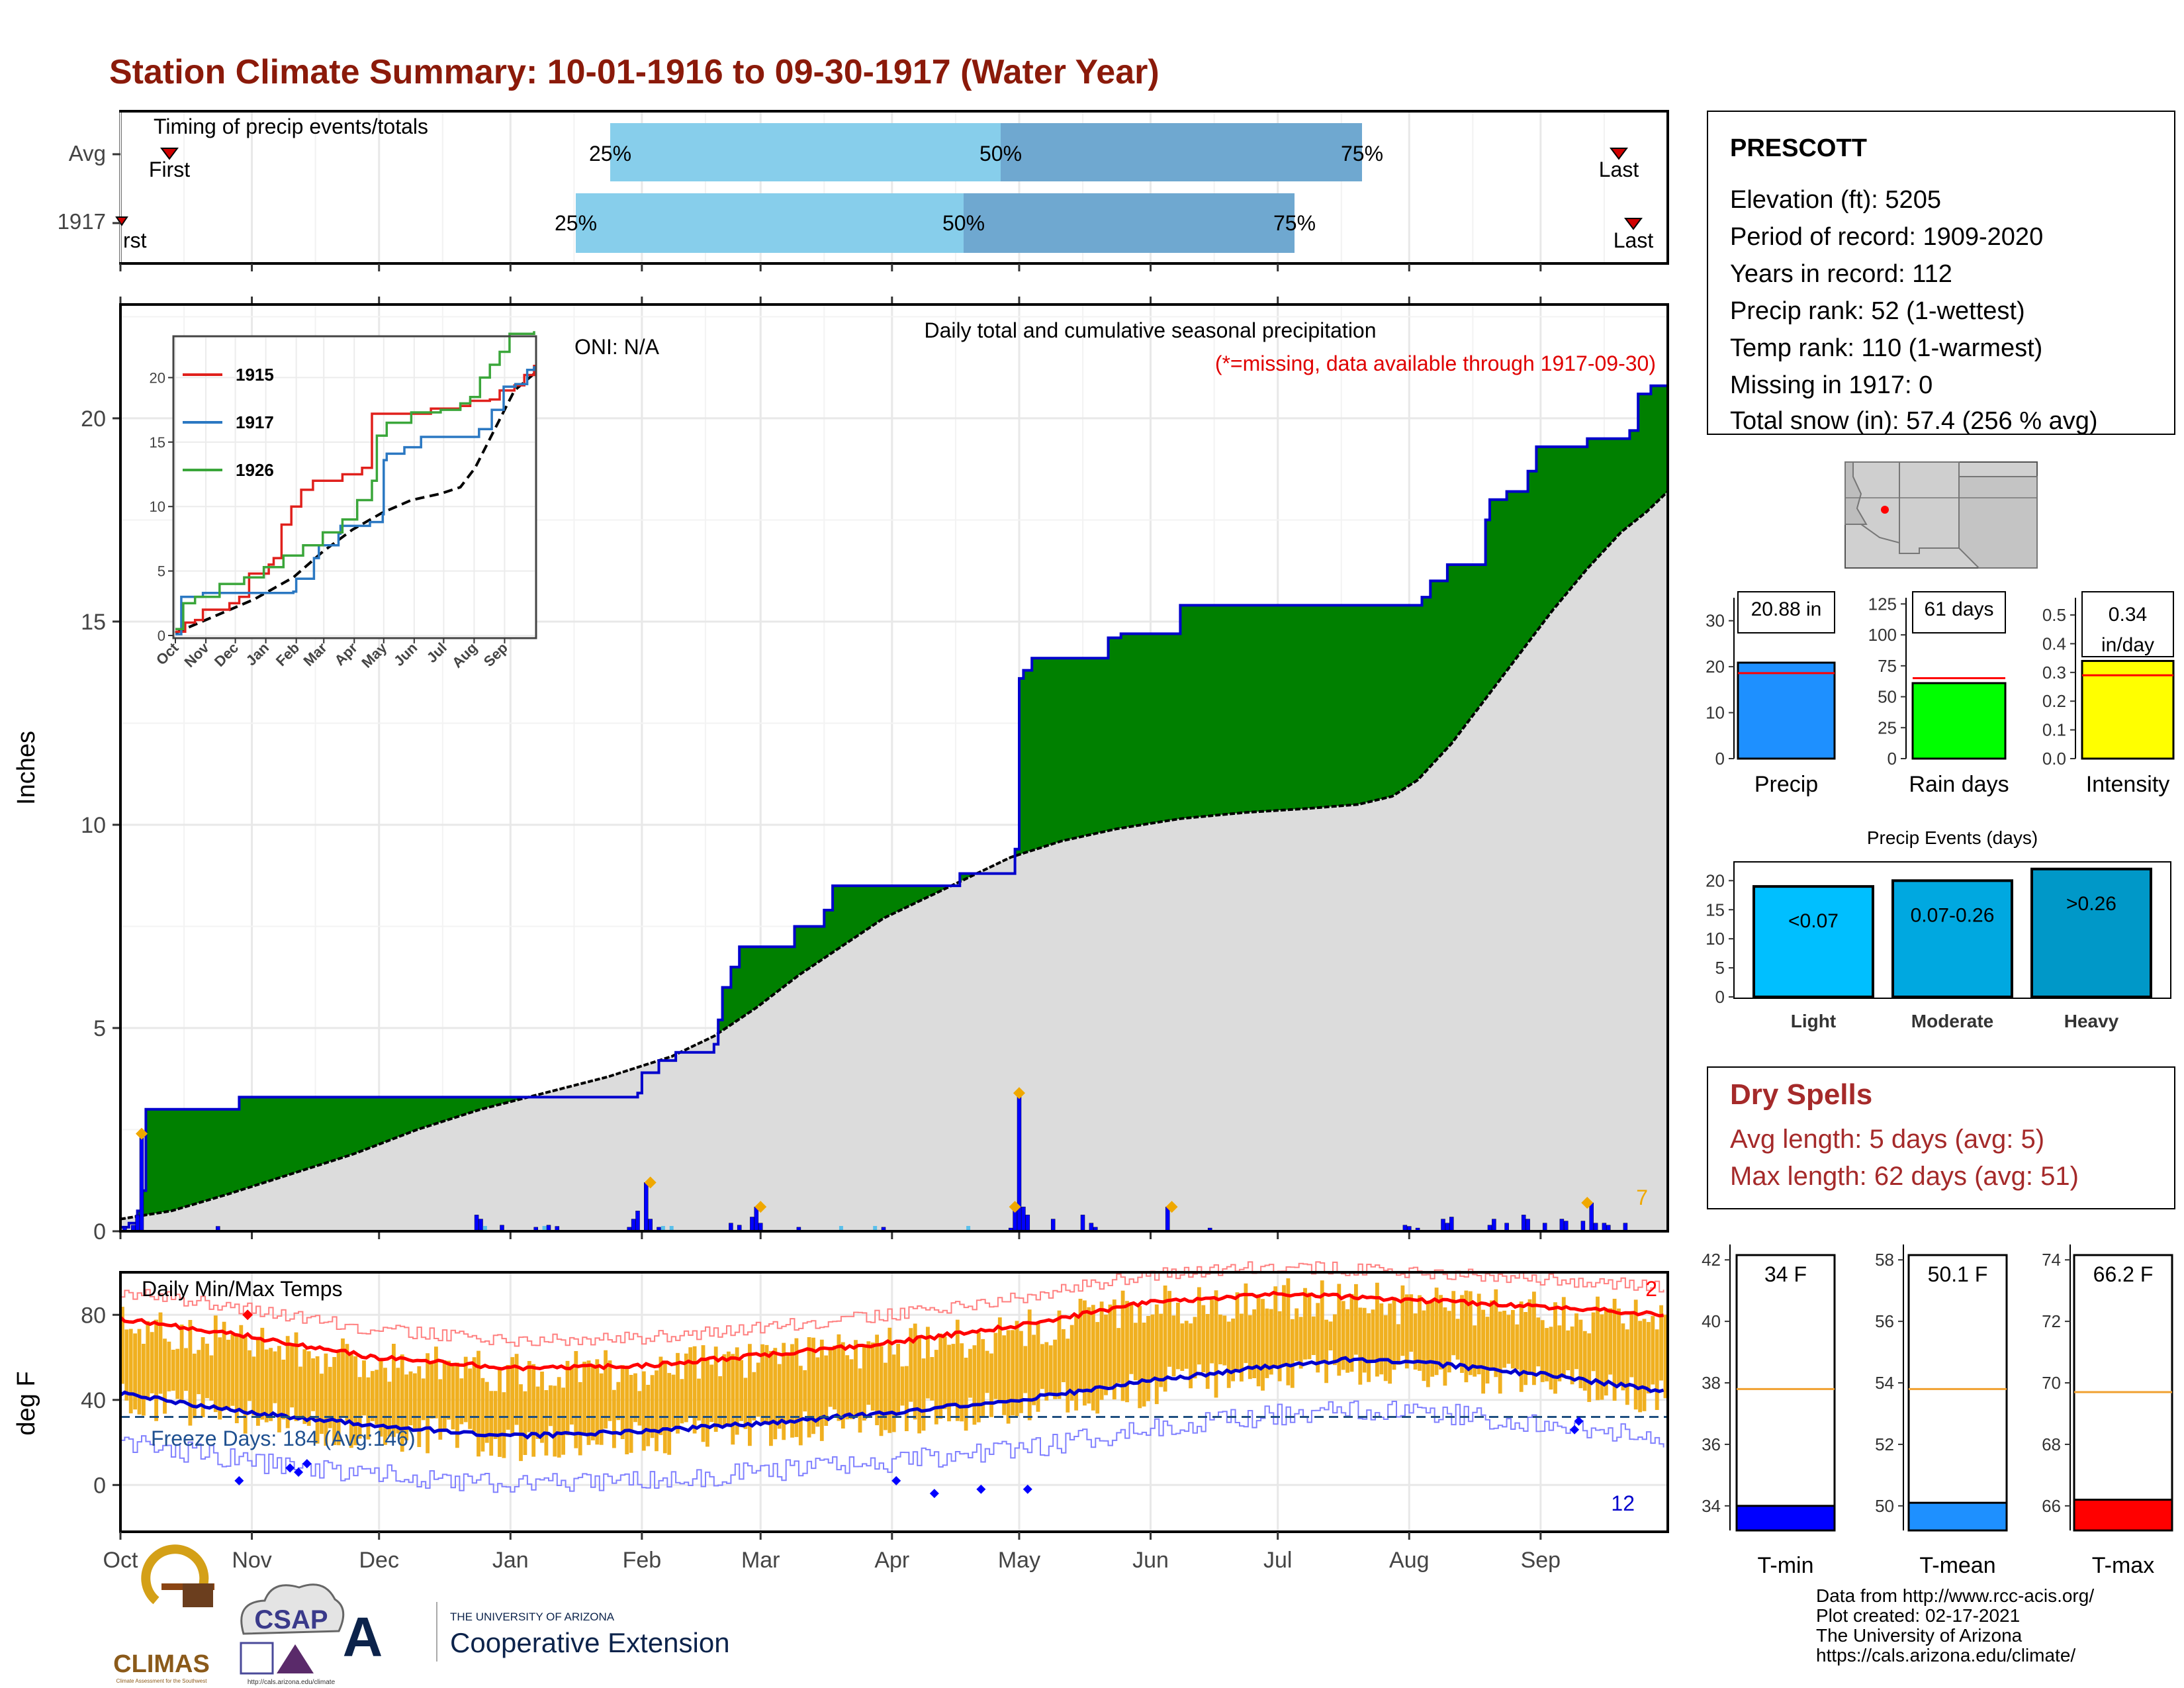 Image resolution: width=2184 pixels, height=1688 pixels. What do you see at coordinates (135, 240) in the screenshot?
I see `year-first-label: rst` at bounding box center [135, 240].